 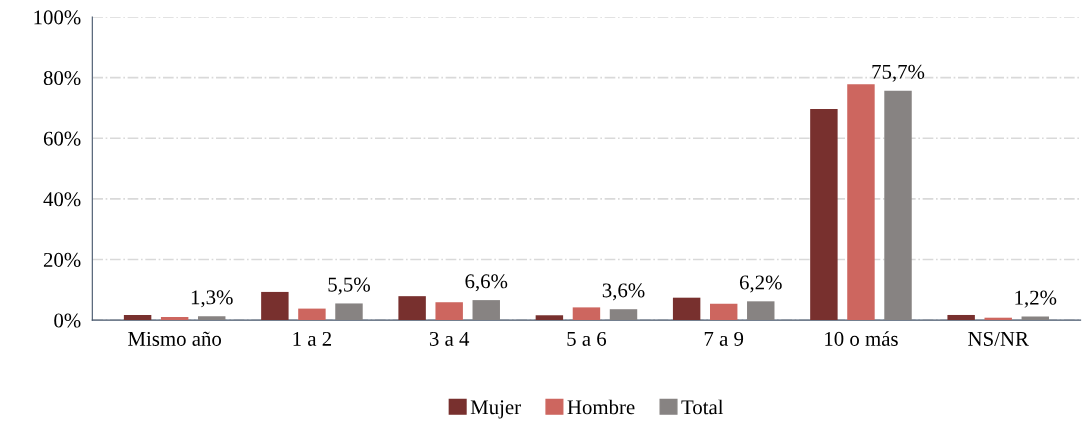 What do you see at coordinates (212, 299) in the screenshot?
I see `data-label: 1,3%` at bounding box center [212, 299].